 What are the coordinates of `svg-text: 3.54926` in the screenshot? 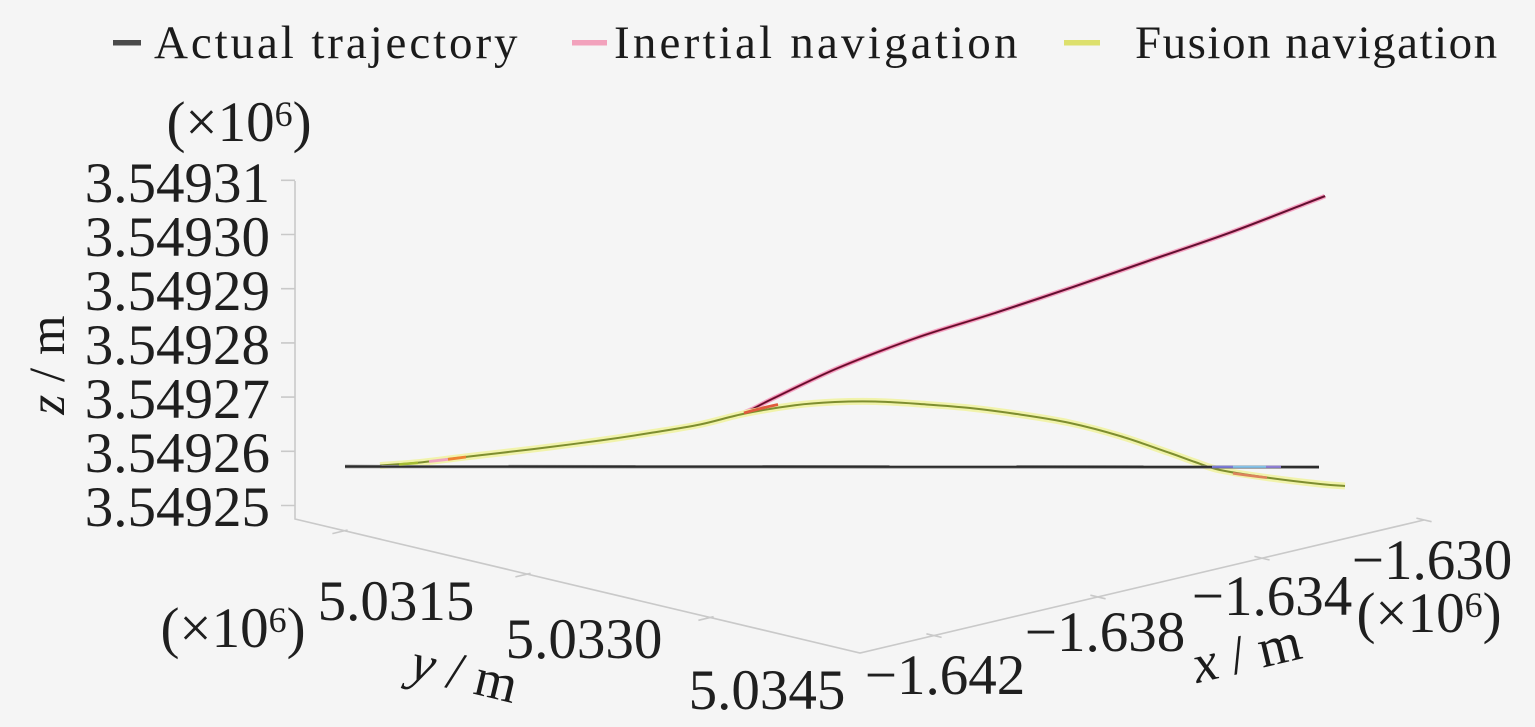 It's located at (177, 453).